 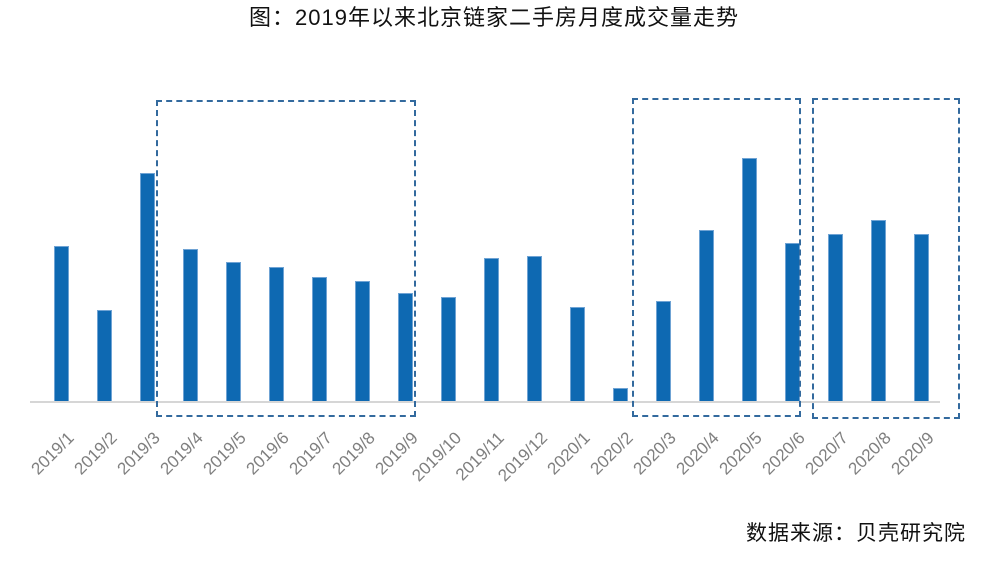 I want to click on x-axis-label: 2019/3, so click(x=138, y=453).